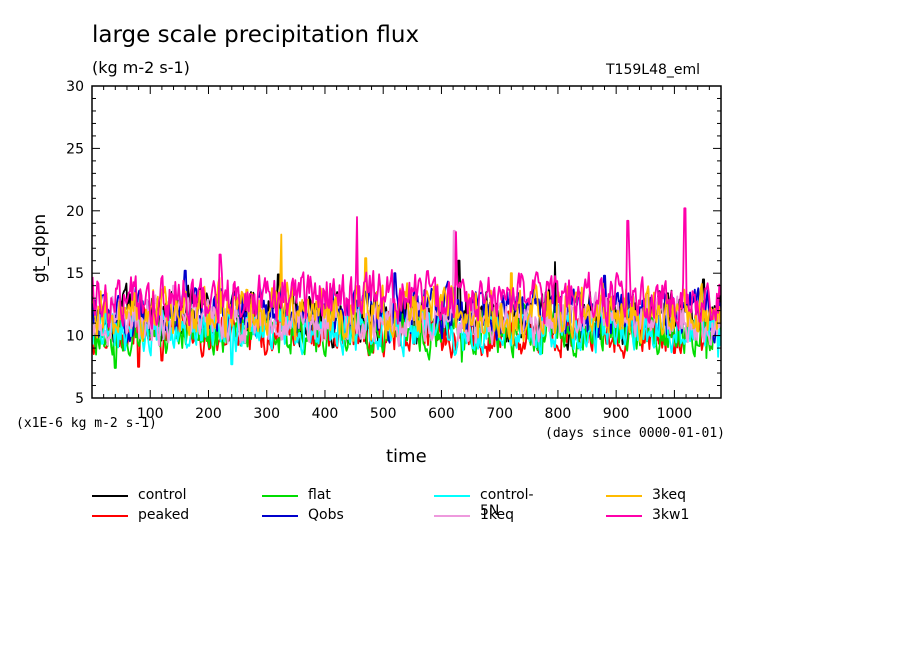  I want to click on legend-label: 3keq, so click(669, 495).